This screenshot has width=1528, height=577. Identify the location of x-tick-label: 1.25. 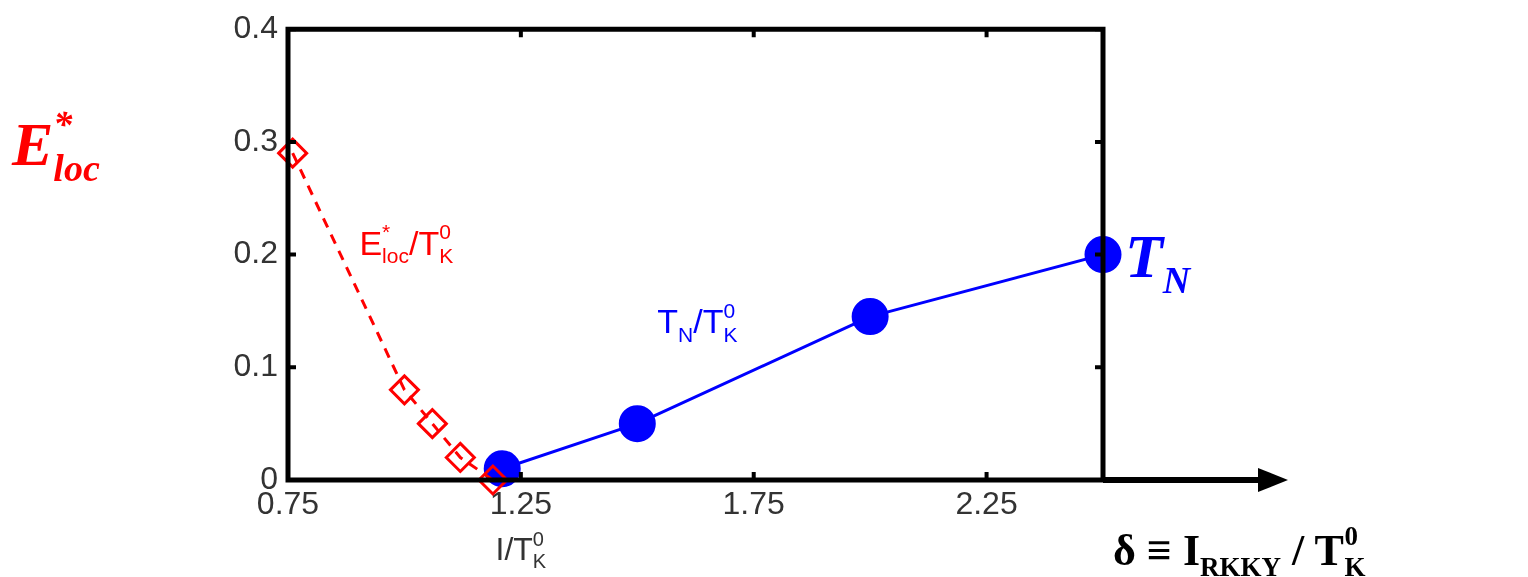
(520, 503).